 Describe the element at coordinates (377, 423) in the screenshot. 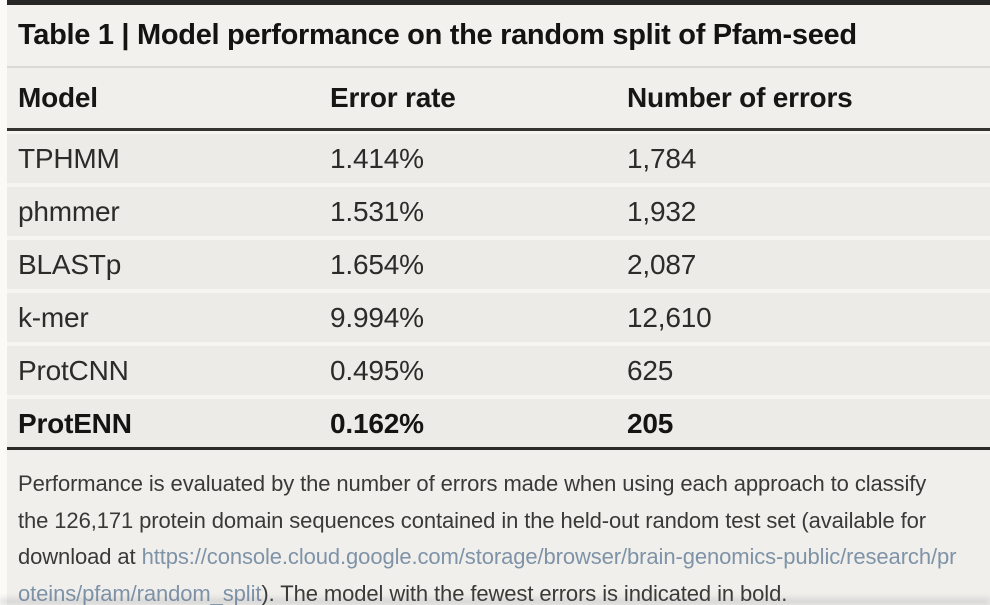

I see `error-rate-cell: 0.162%` at that location.